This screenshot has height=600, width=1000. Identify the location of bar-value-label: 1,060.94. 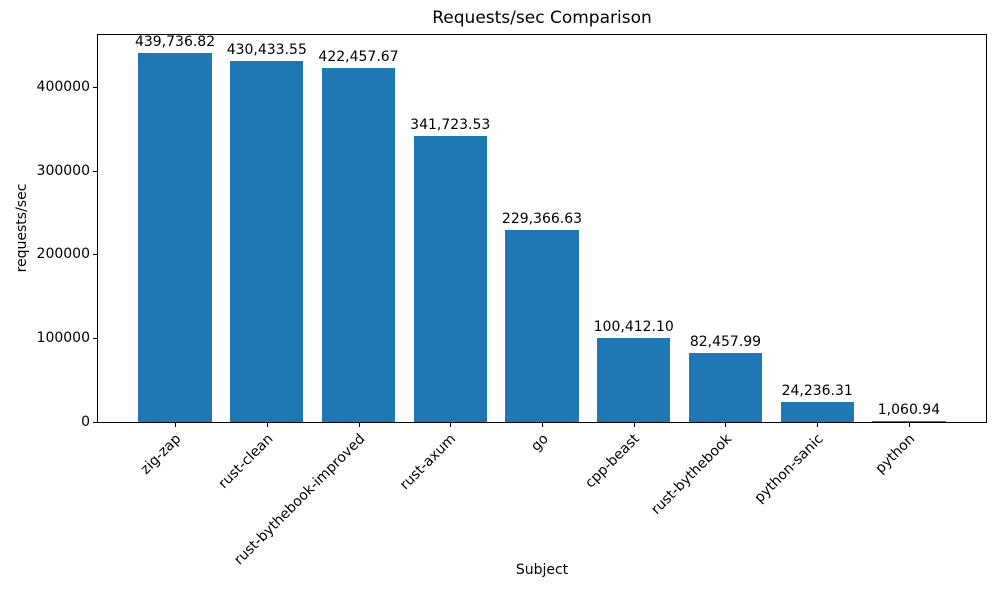
(909, 410).